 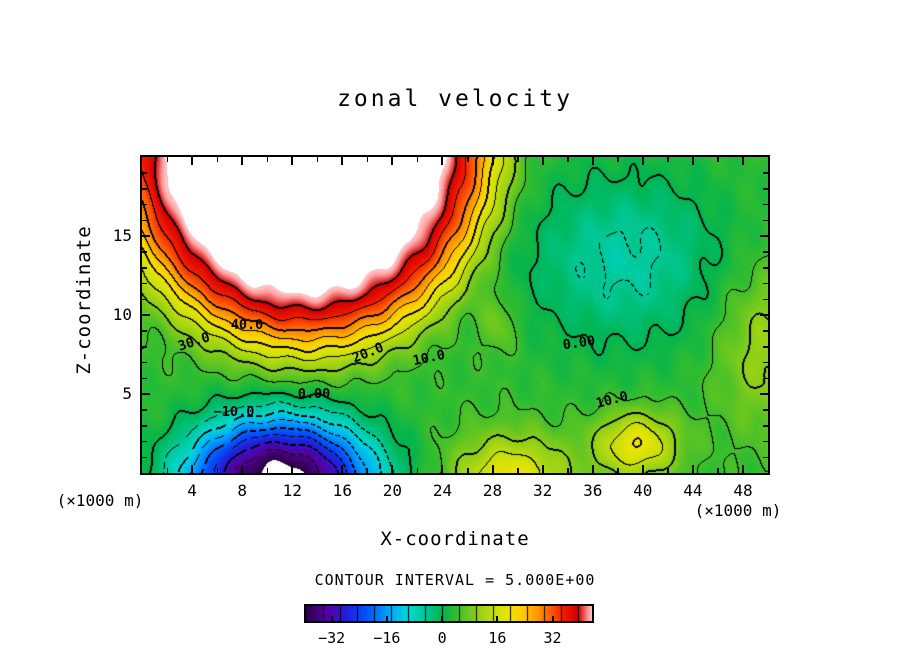 I want to click on chart-title: zonal velocity, so click(x=455, y=99).